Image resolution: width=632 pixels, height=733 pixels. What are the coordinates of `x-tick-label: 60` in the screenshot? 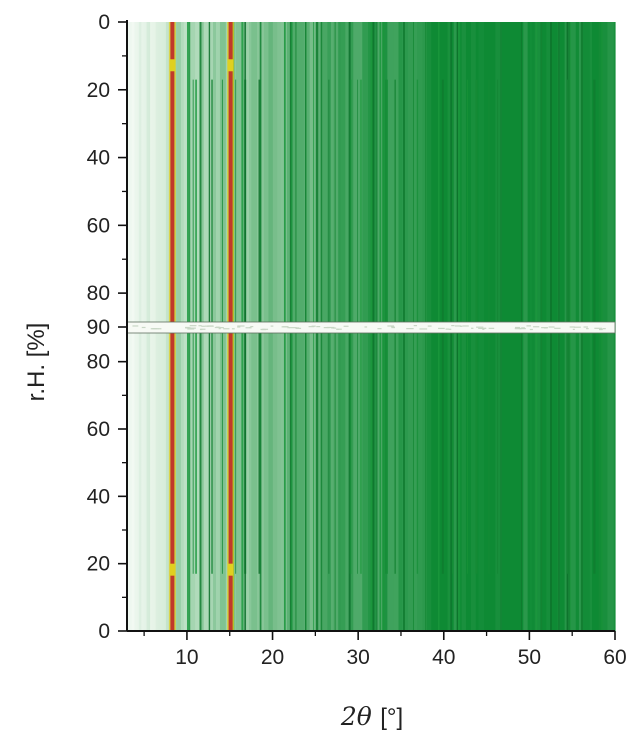 It's located at (614, 657).